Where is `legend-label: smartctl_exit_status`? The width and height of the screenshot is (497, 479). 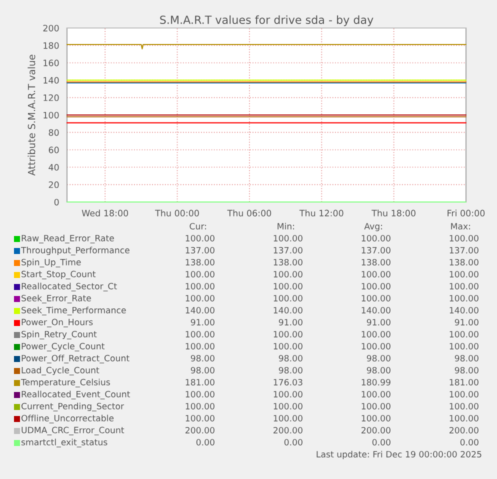
legend-label: smartctl_exit_status is located at coordinates (64, 443).